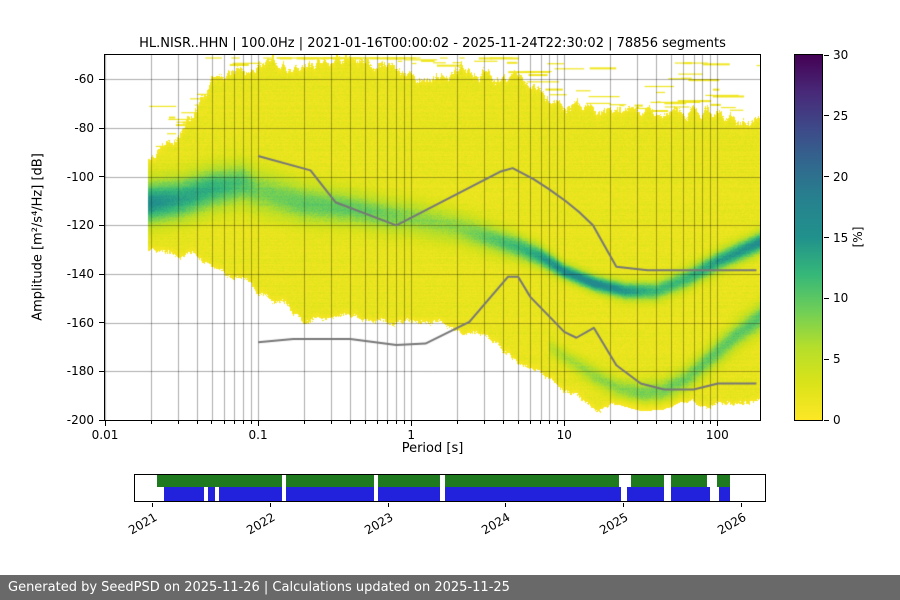 Image resolution: width=900 pixels, height=600 pixels. What do you see at coordinates (808, 237) in the screenshot?
I see `colorbar` at bounding box center [808, 237].